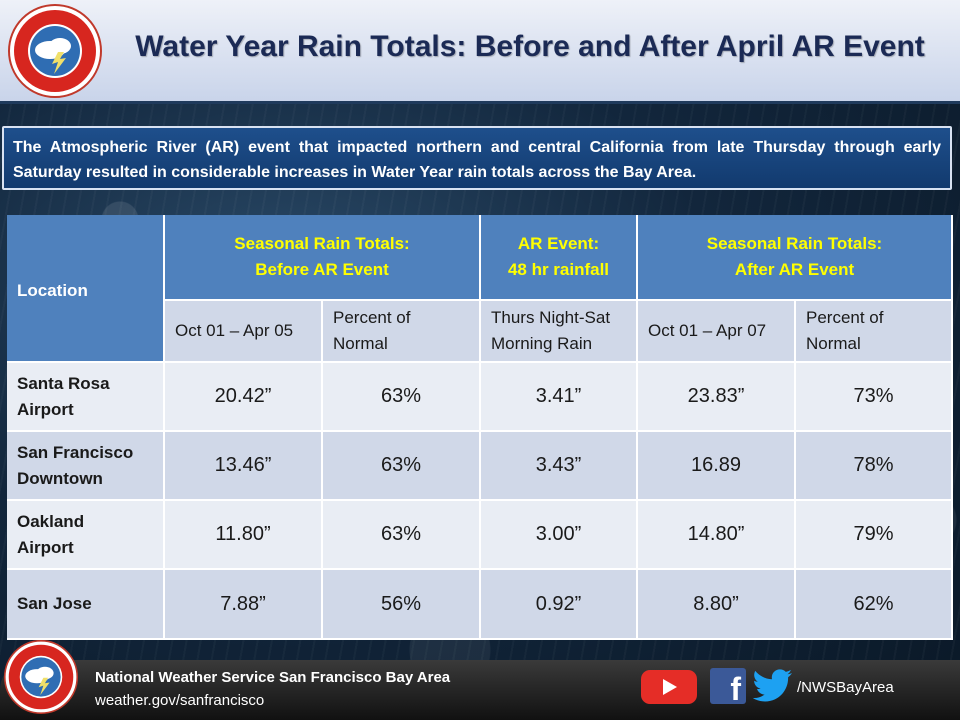 Image resolution: width=960 pixels, height=720 pixels. What do you see at coordinates (551, 317) in the screenshot?
I see `subheader-line1: Thurs Night-Sat` at bounding box center [551, 317].